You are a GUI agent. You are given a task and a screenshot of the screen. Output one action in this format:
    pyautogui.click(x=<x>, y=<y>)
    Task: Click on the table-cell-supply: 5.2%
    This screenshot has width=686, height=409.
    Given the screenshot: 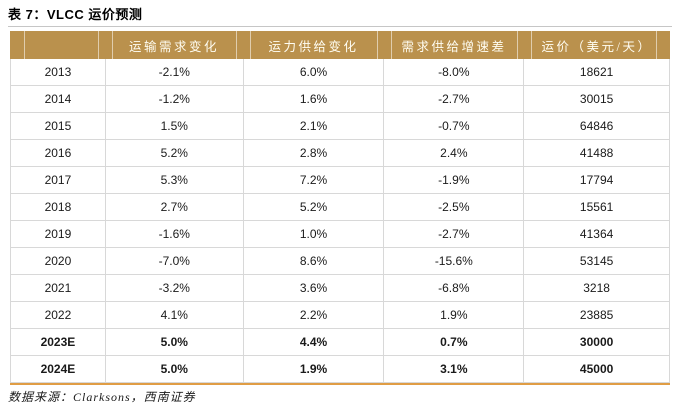 What is the action you would take?
    pyautogui.click(x=314, y=207)
    